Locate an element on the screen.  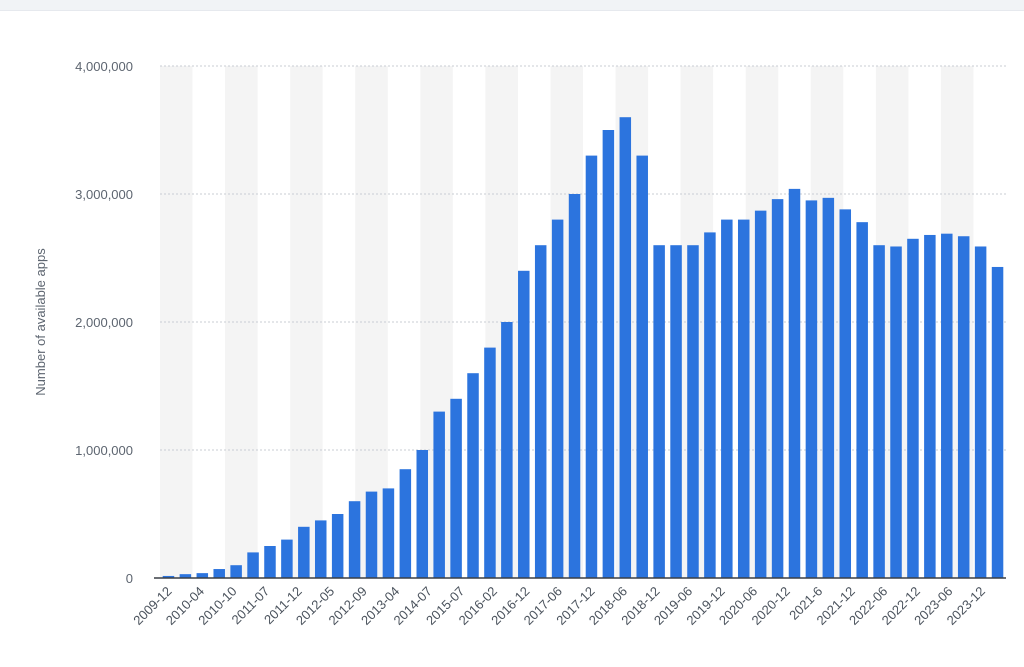
y-axis-ticks: 0 1,000,000 2,000,000 3,000,000 4,000,000 is located at coordinates (104, 322).